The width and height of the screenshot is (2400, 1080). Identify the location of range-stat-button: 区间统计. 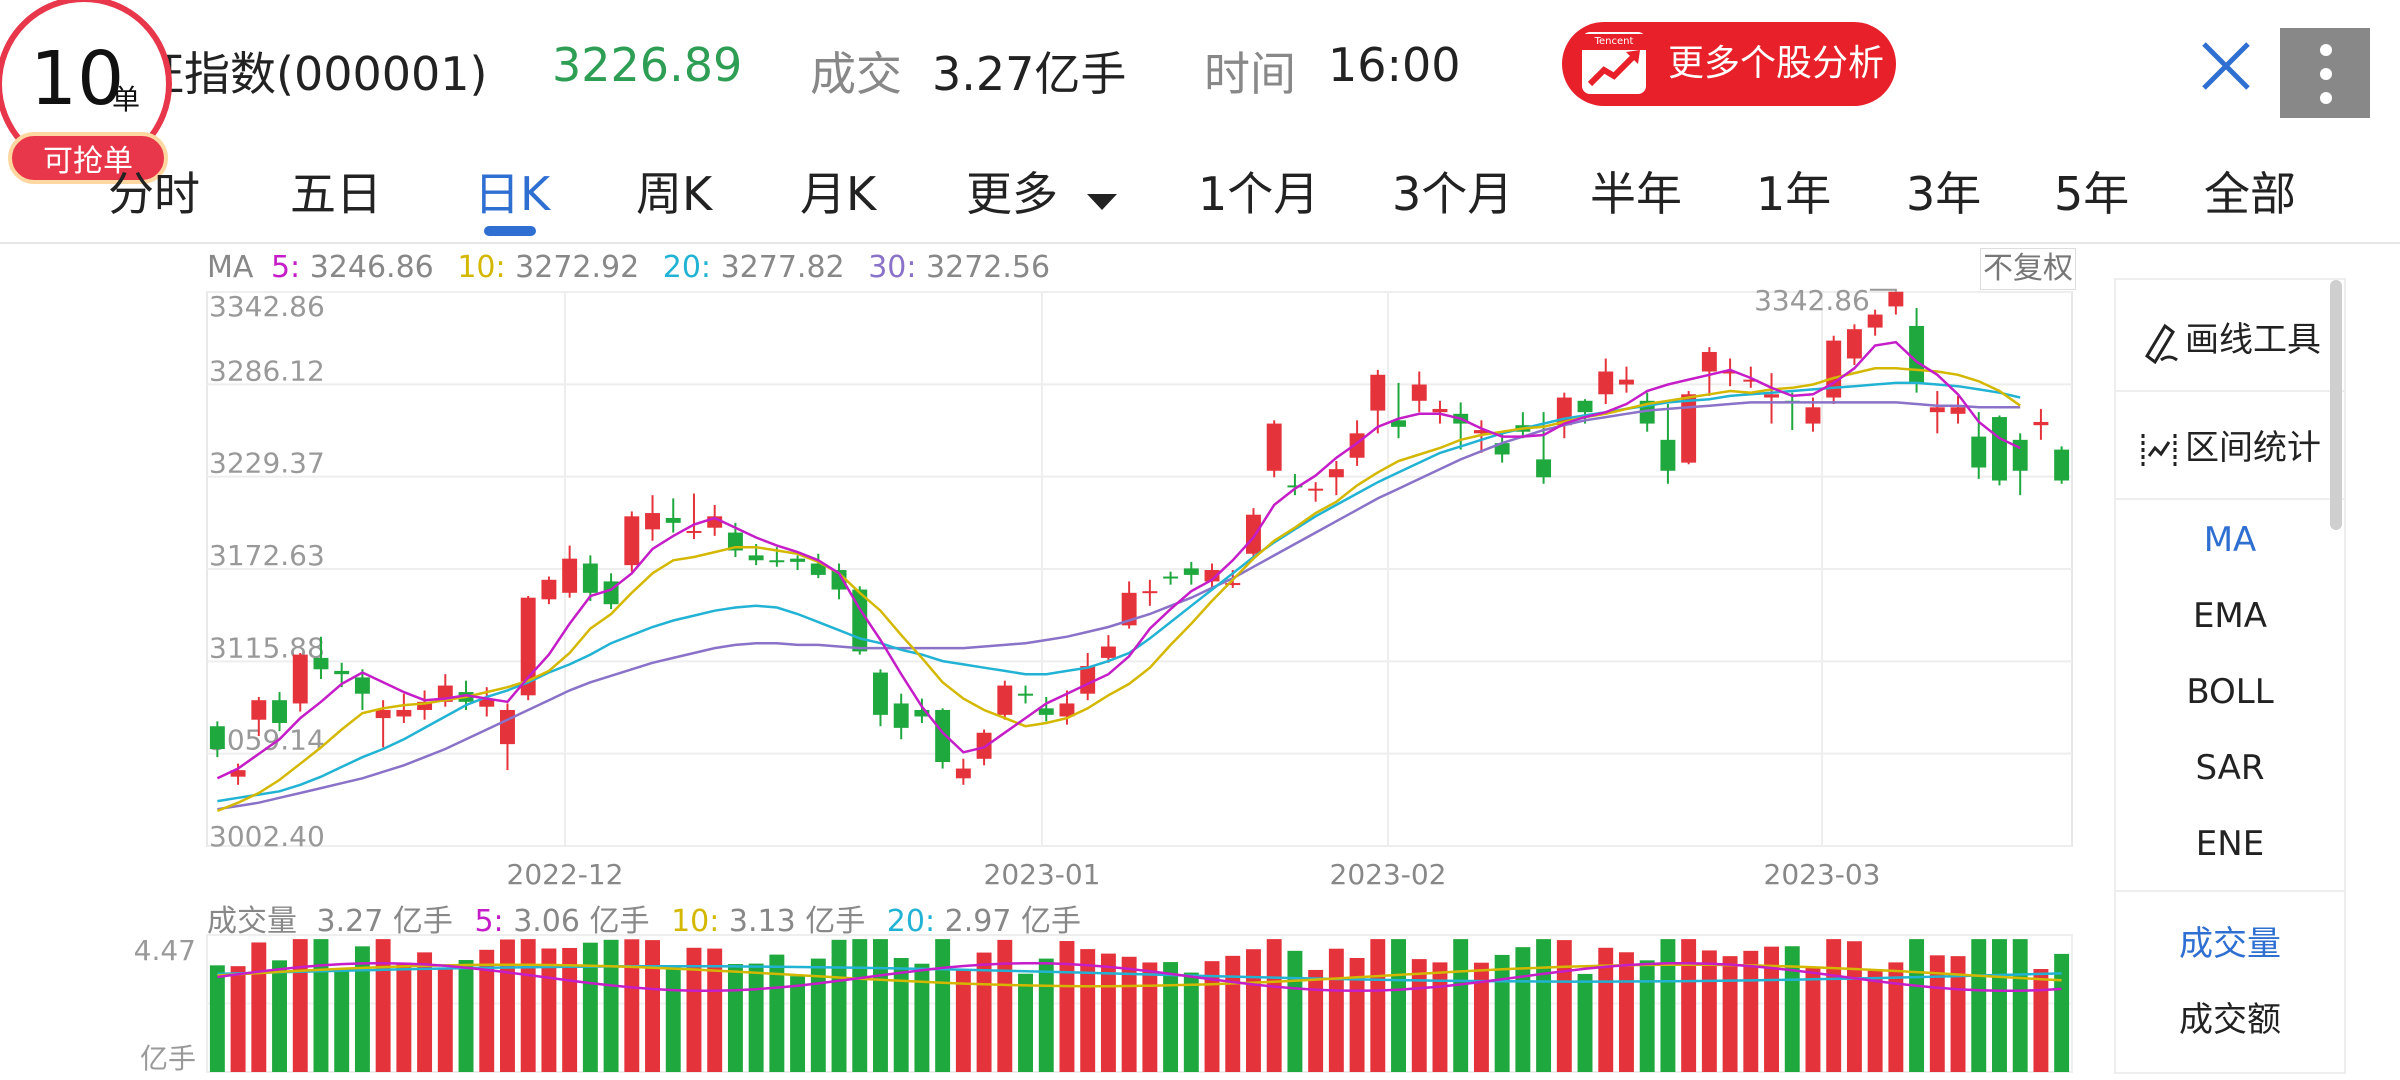
(2230, 445).